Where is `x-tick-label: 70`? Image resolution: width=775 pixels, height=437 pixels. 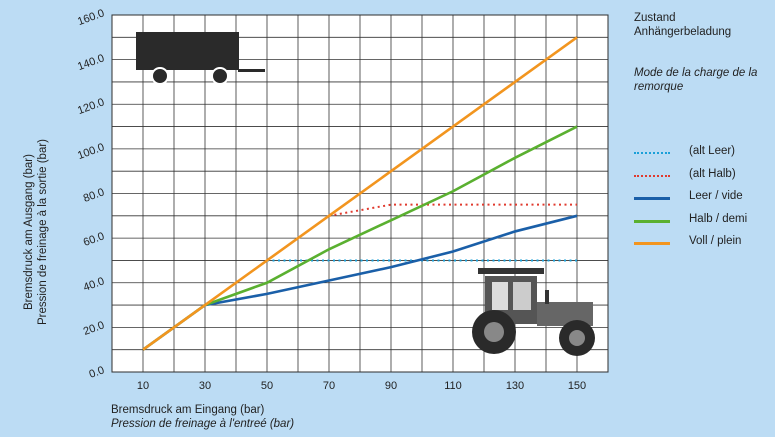
x-tick-label: 70 is located at coordinates (329, 386).